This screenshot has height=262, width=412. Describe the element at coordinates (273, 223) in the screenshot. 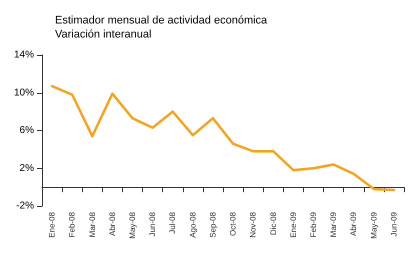

I see `x-tick-label: Dic-08` at that location.